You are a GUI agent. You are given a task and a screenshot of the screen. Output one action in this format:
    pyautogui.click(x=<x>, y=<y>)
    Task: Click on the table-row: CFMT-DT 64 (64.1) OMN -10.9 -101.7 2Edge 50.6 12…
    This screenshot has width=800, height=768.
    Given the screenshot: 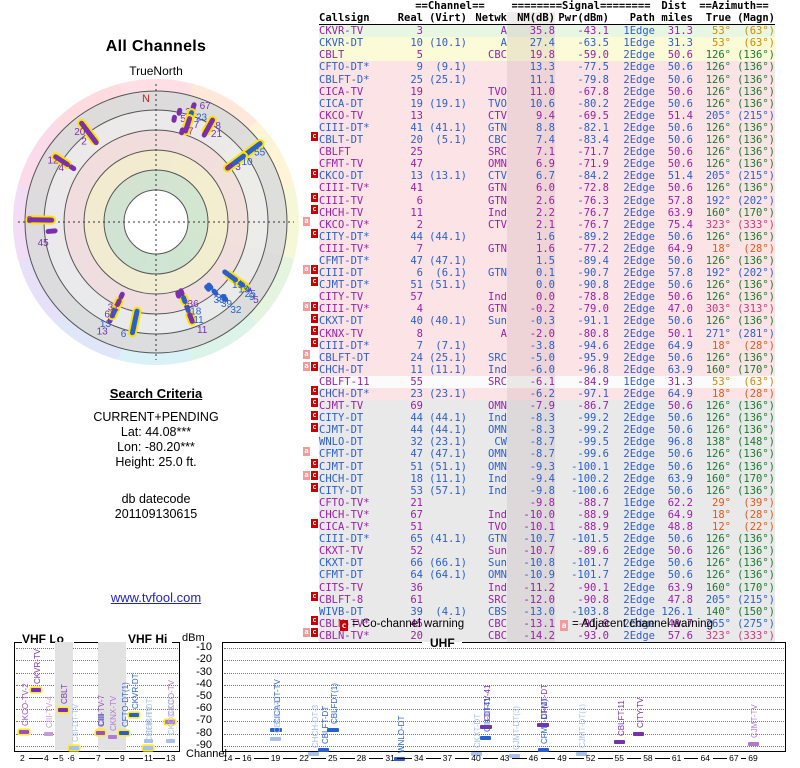 What is the action you would take?
    pyautogui.click(x=547, y=575)
    